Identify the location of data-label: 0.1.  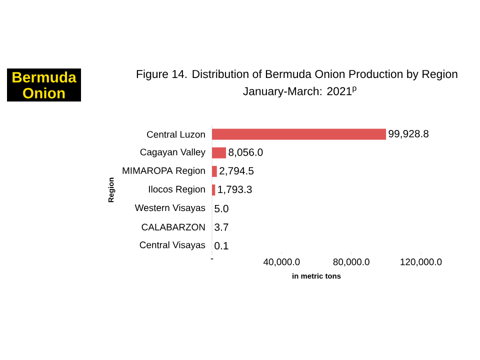
(221, 246).